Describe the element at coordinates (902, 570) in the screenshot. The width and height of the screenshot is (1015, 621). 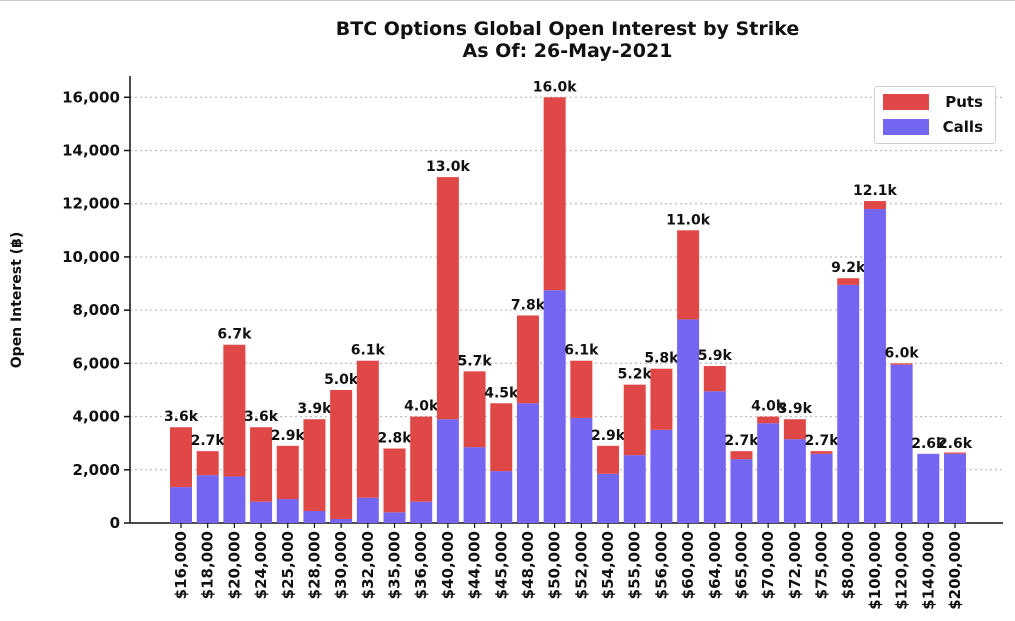
I see `x-tick-label: $120,000` at that location.